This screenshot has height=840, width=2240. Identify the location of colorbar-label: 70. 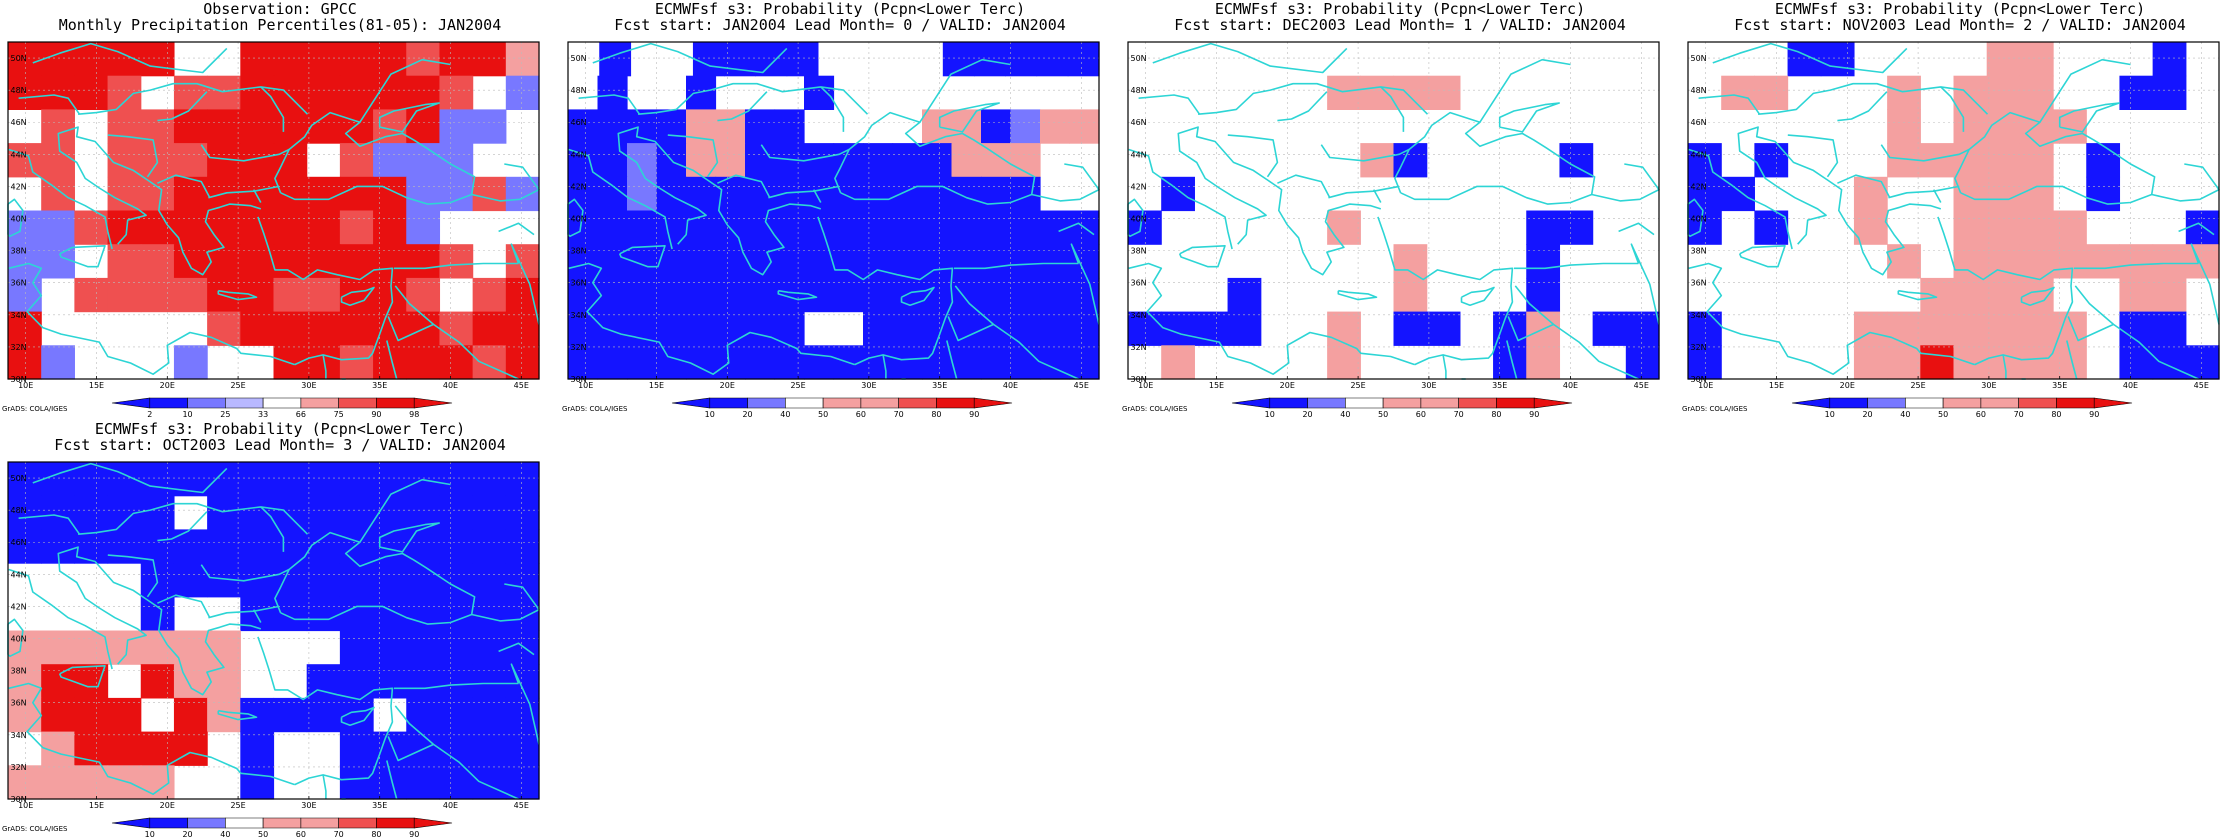
(899, 414).